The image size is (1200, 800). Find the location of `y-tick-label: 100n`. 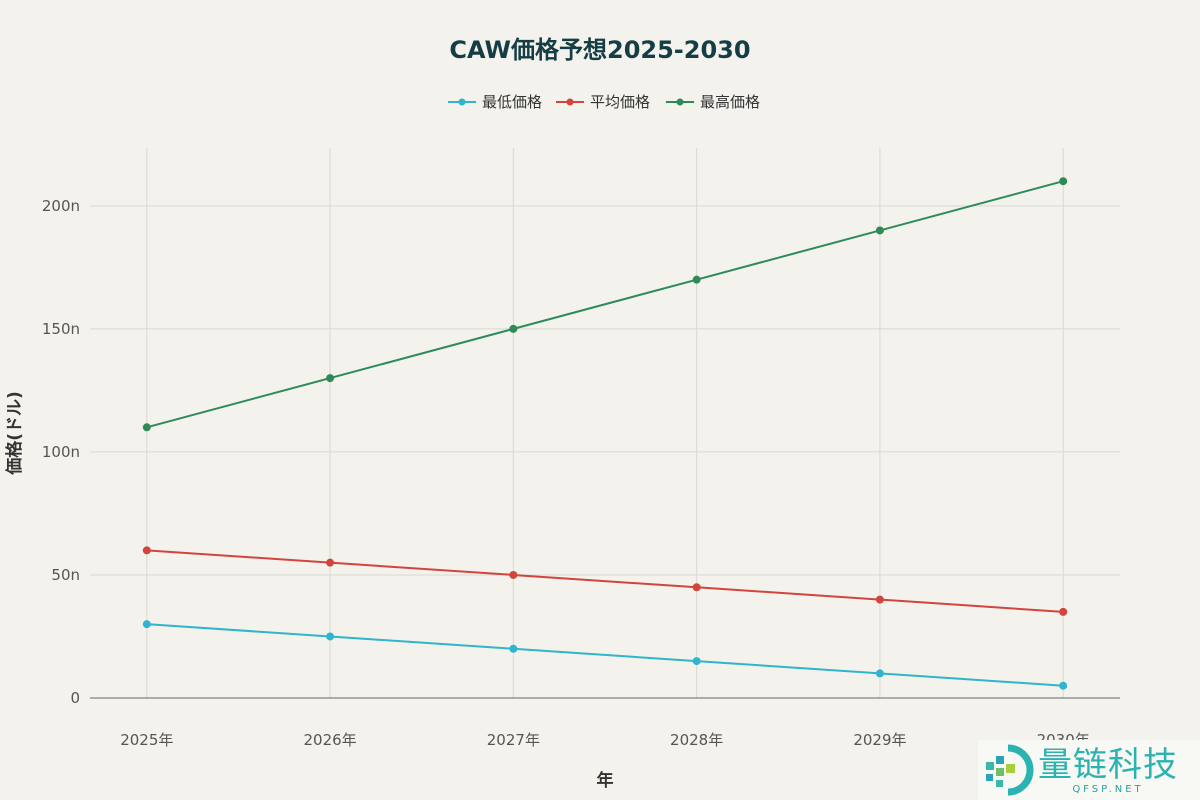

y-tick-label: 100n is located at coordinates (61, 452).